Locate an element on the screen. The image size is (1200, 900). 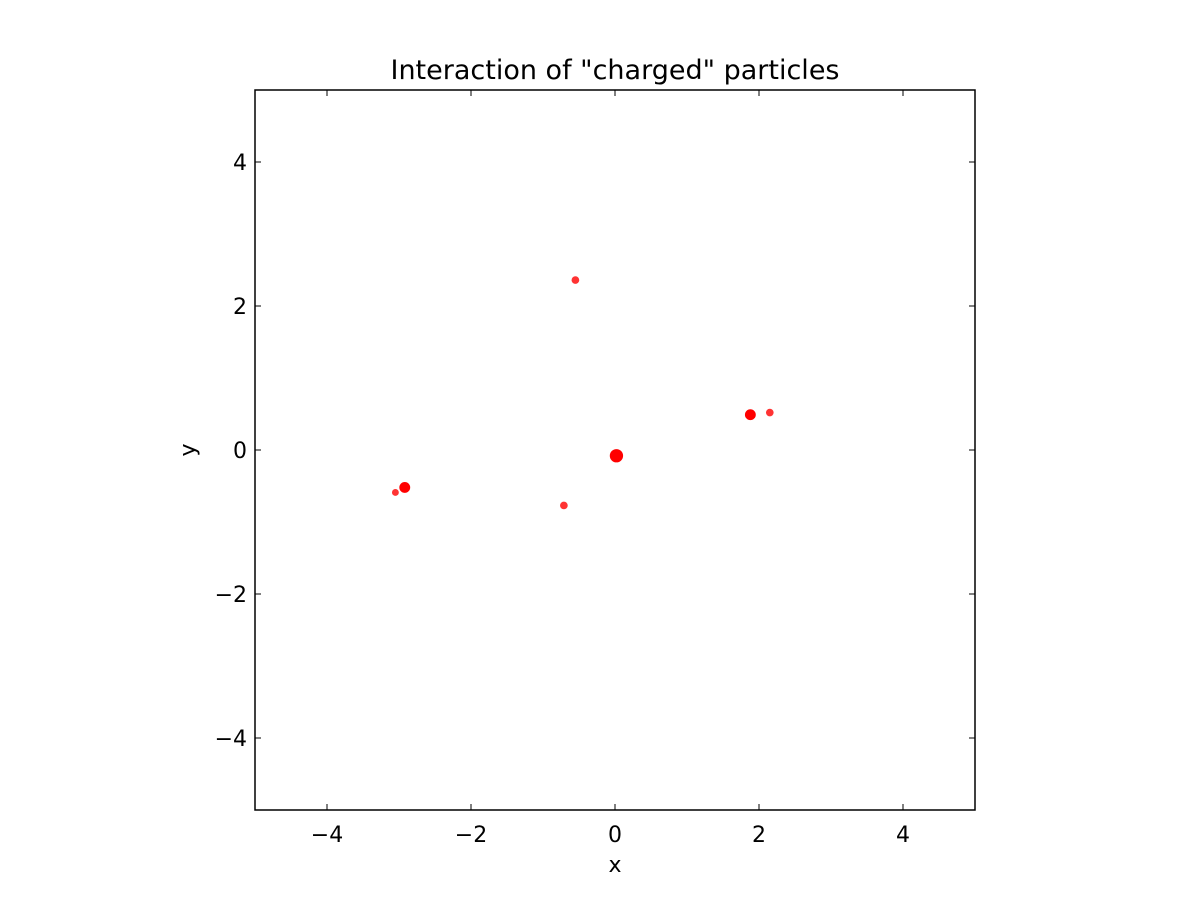
y-tick-label: 4 is located at coordinates (240, 163).